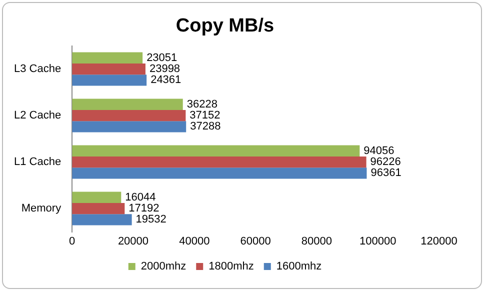  What do you see at coordinates (38, 116) in the screenshot?
I see `y-tick-label: L2 Cache` at bounding box center [38, 116].